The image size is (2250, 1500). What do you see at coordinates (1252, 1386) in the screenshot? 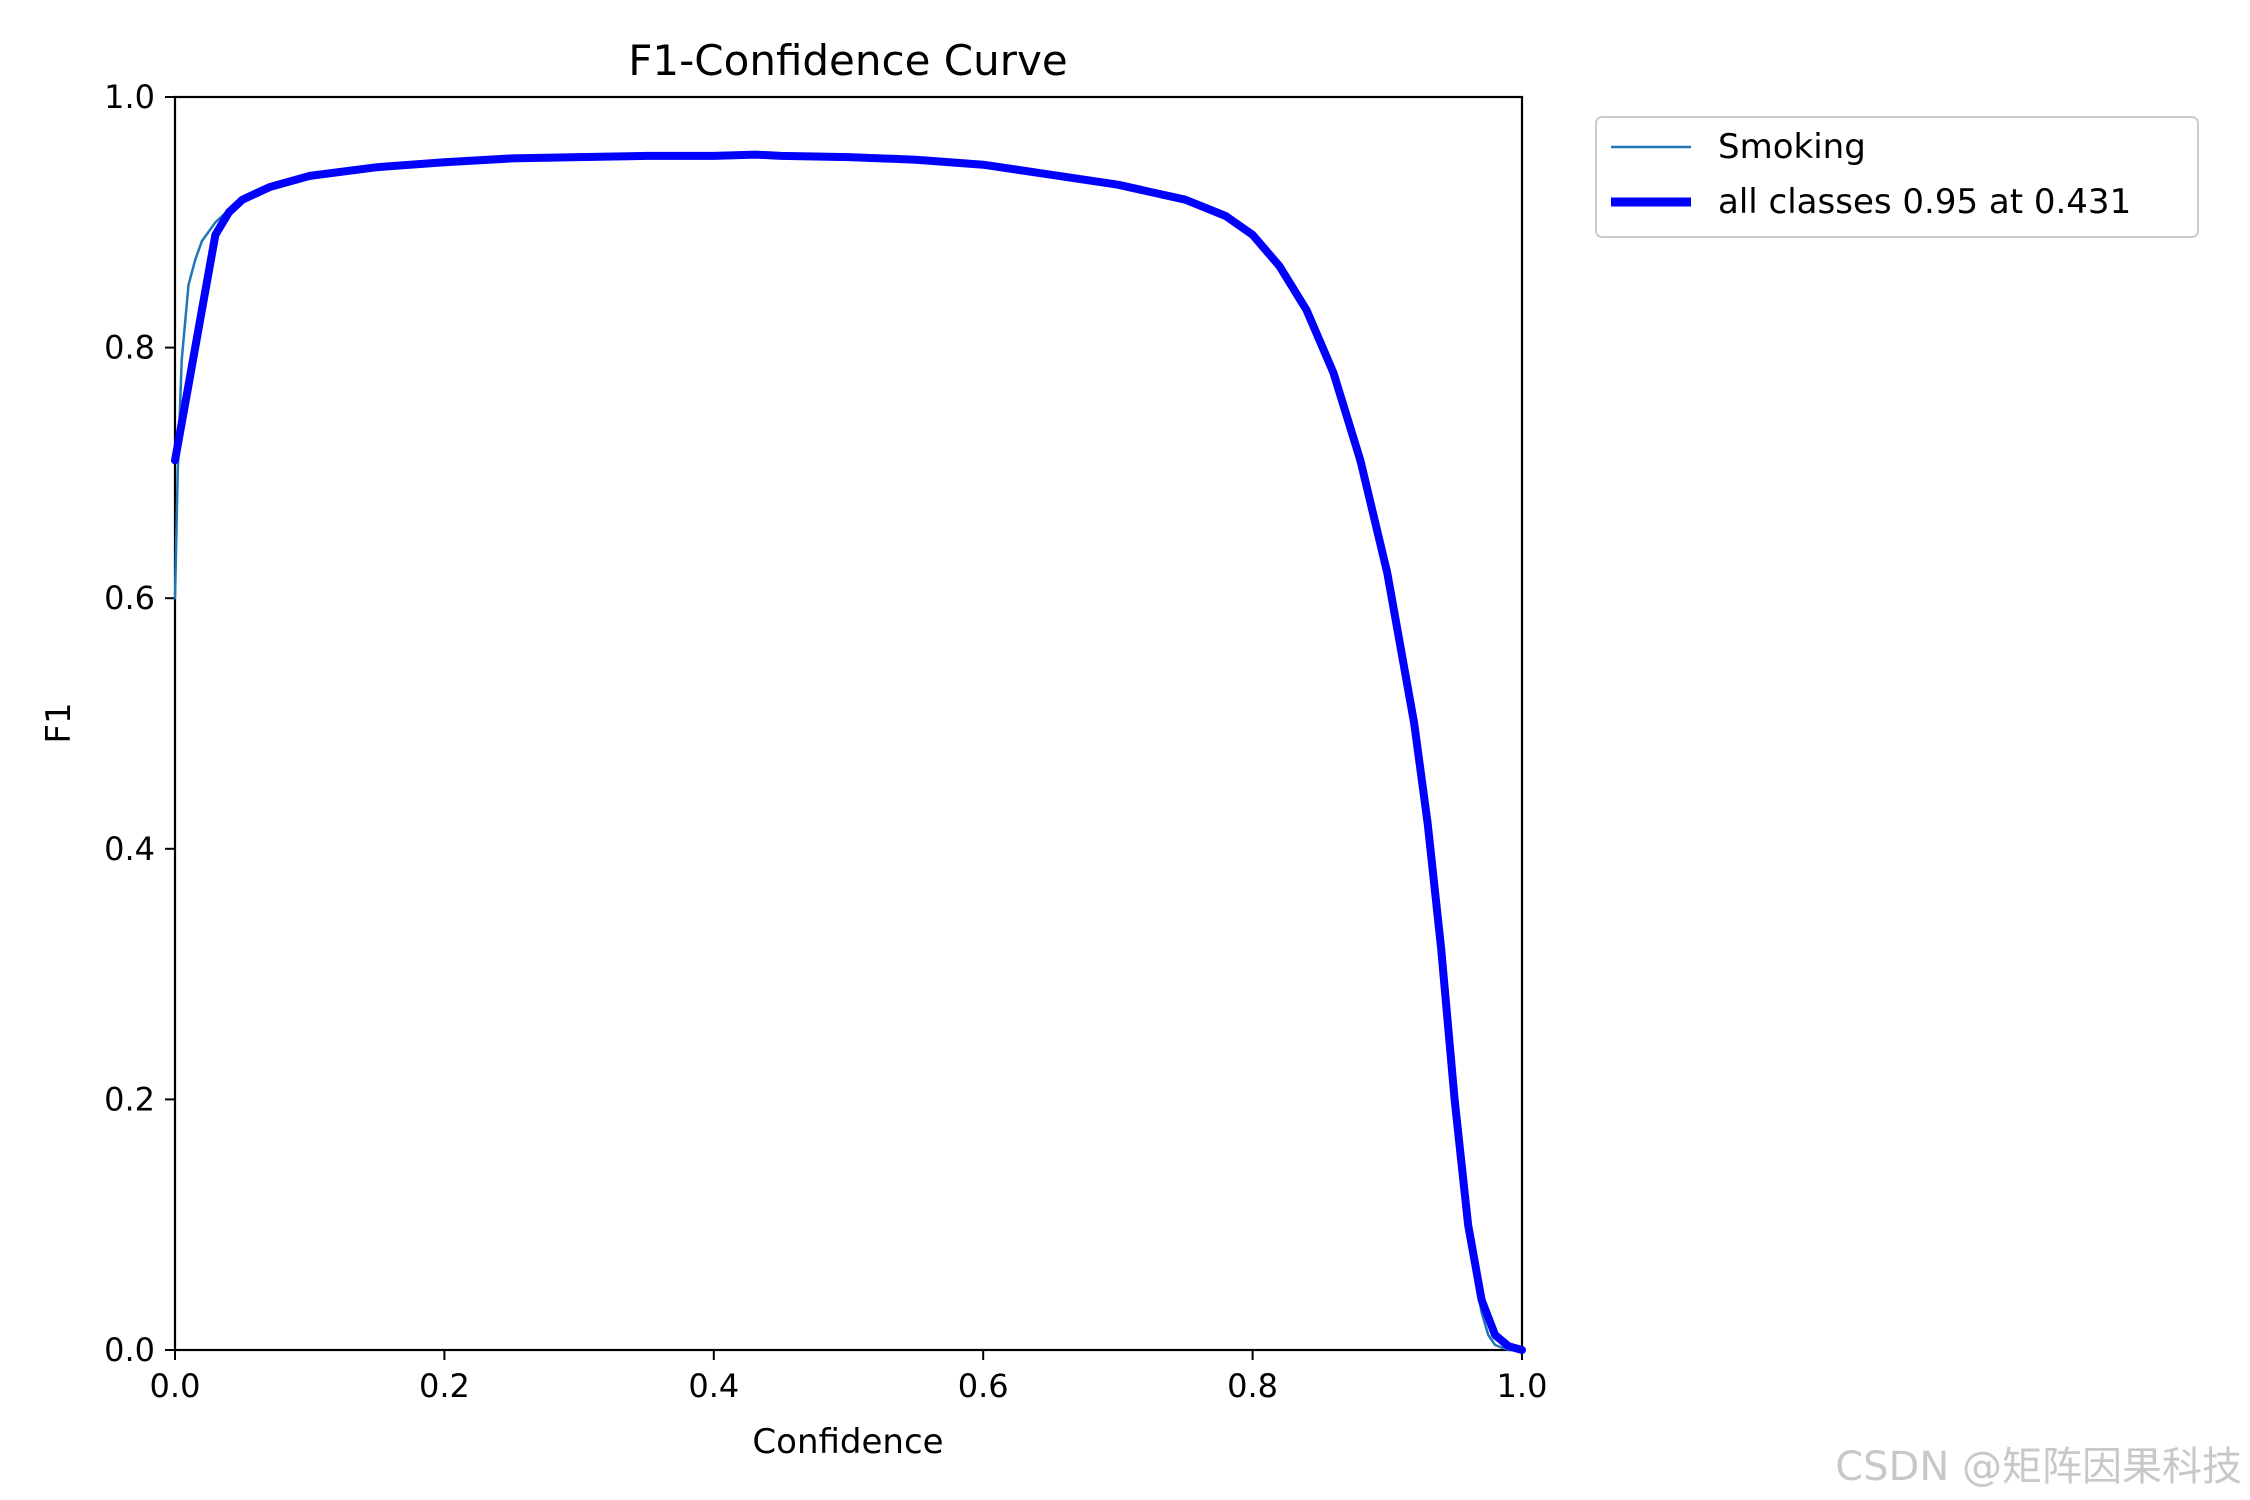
I see `x-tick-label: 0.8` at bounding box center [1252, 1386].